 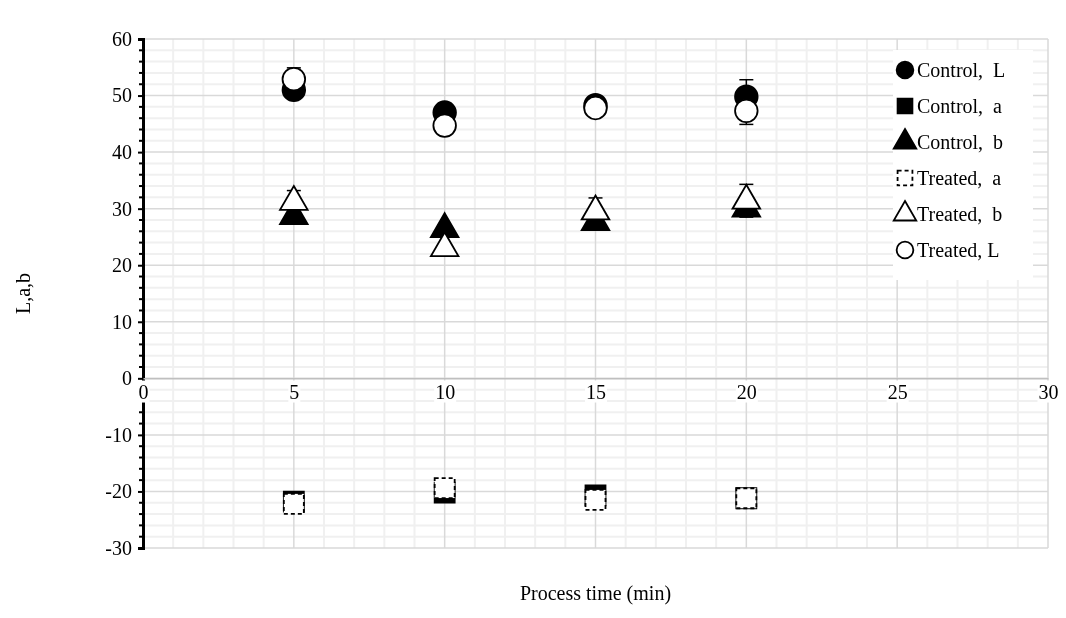 I want to click on legend-label: Control, b, so click(x=960, y=142).